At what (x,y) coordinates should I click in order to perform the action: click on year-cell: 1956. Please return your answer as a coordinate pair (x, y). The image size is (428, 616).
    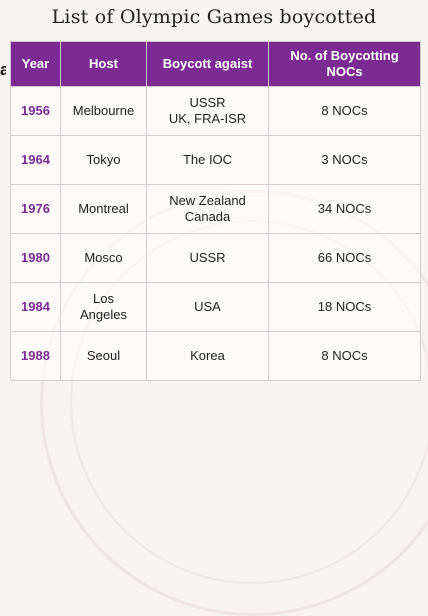
    Looking at the image, I should click on (35, 111).